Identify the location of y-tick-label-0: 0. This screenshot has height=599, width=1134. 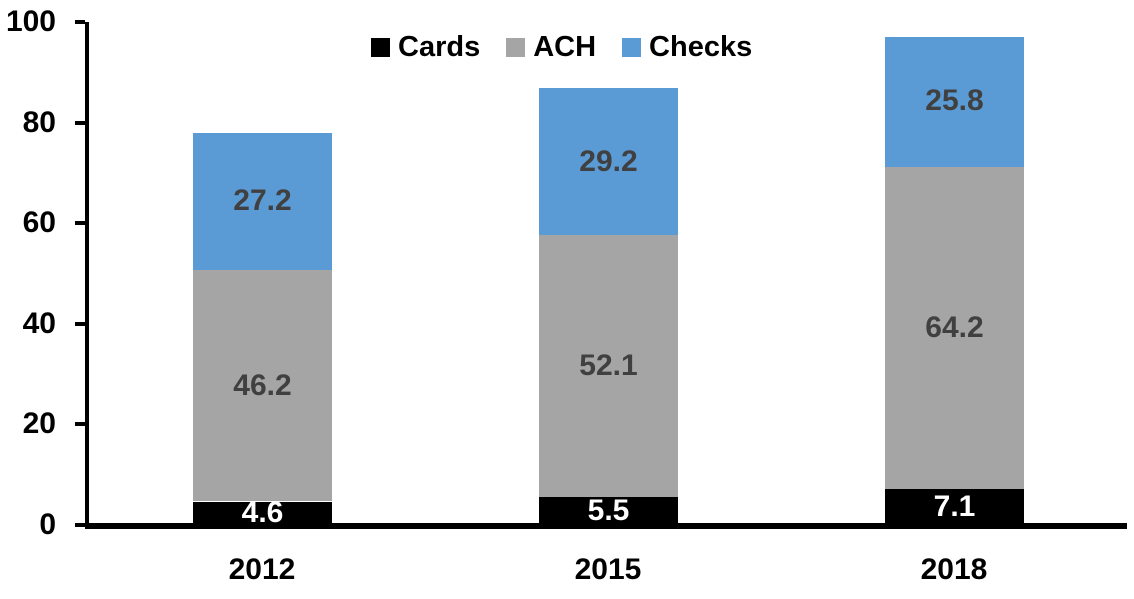
(47, 524).